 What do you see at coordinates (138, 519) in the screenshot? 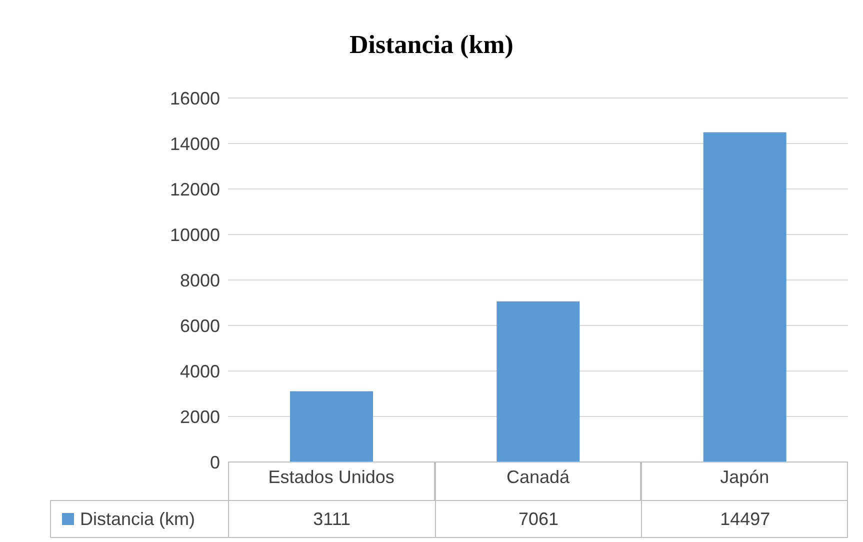
I see `legend-label: Distancia (km)` at bounding box center [138, 519].